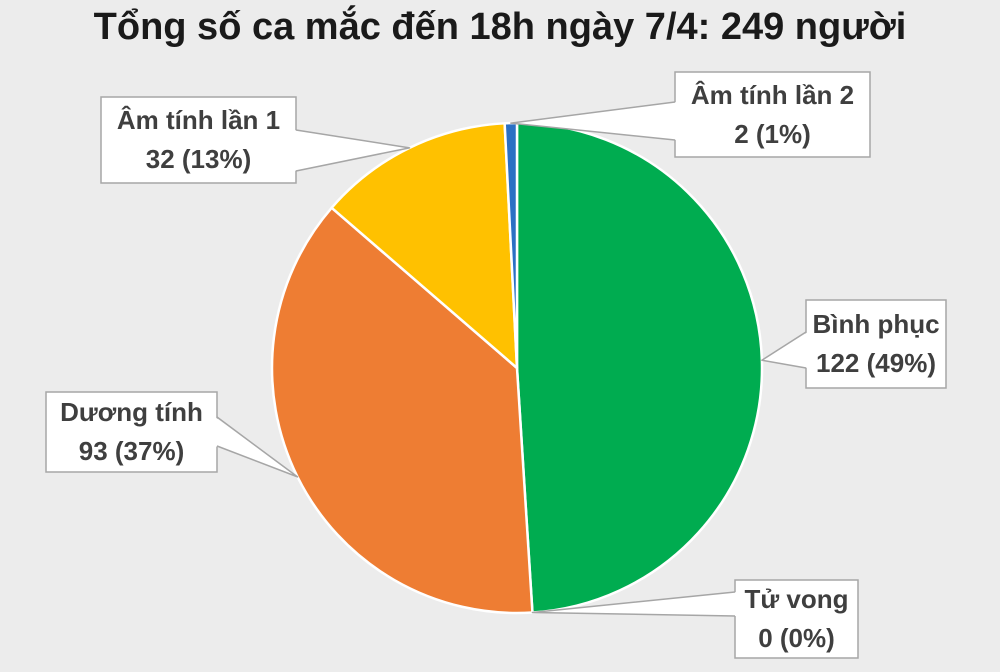  I want to click on callout-wedge-tu-vong, so click(634, 604).